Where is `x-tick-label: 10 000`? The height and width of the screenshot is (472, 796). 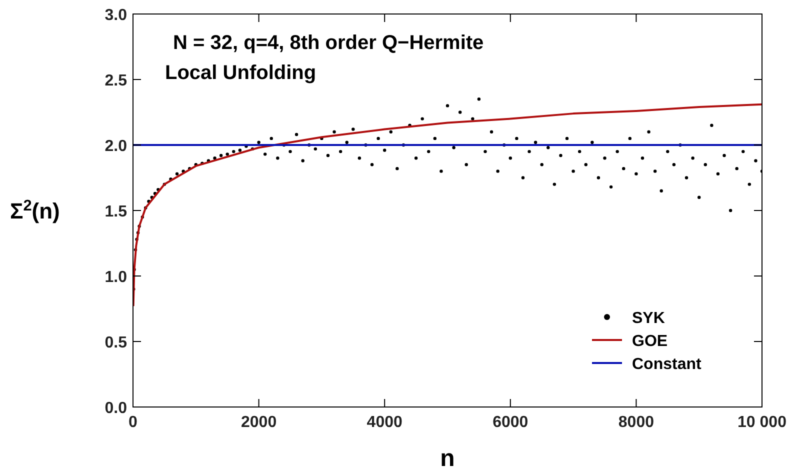
x-tick-label: 10 000 is located at coordinates (762, 422).